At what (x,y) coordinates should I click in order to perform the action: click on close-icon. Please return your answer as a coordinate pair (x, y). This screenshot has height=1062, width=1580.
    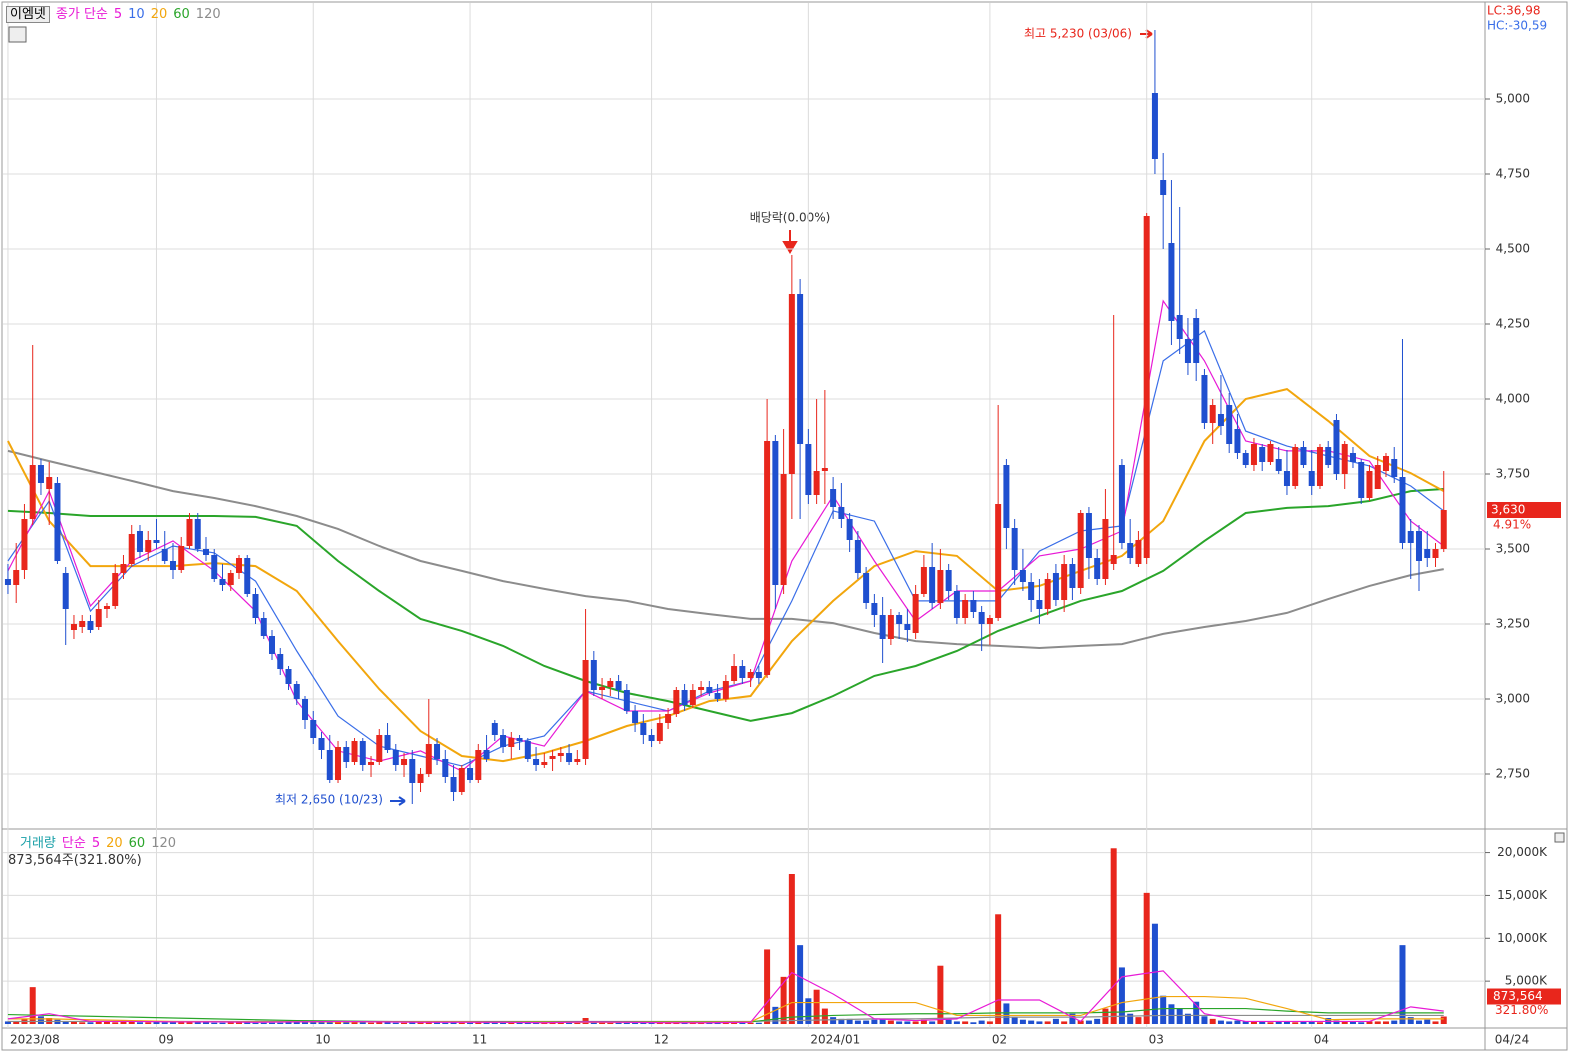
    Looking at the image, I should click on (1559, 837).